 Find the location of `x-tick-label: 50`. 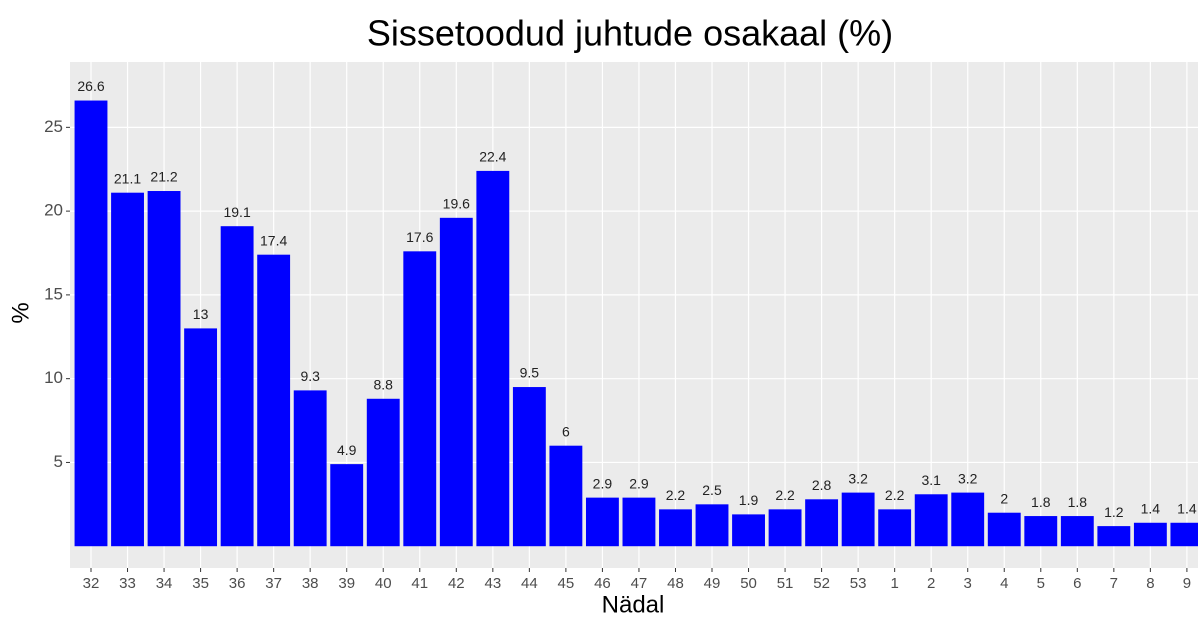

x-tick-label: 50 is located at coordinates (748, 583).